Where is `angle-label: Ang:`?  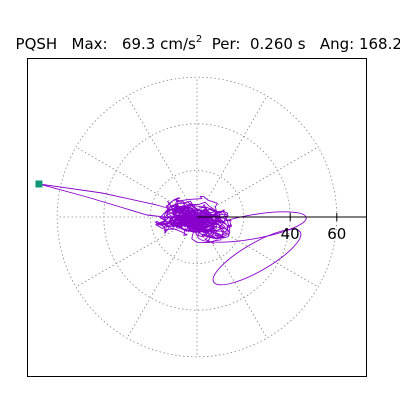
angle-label: Ang: is located at coordinates (337, 44).